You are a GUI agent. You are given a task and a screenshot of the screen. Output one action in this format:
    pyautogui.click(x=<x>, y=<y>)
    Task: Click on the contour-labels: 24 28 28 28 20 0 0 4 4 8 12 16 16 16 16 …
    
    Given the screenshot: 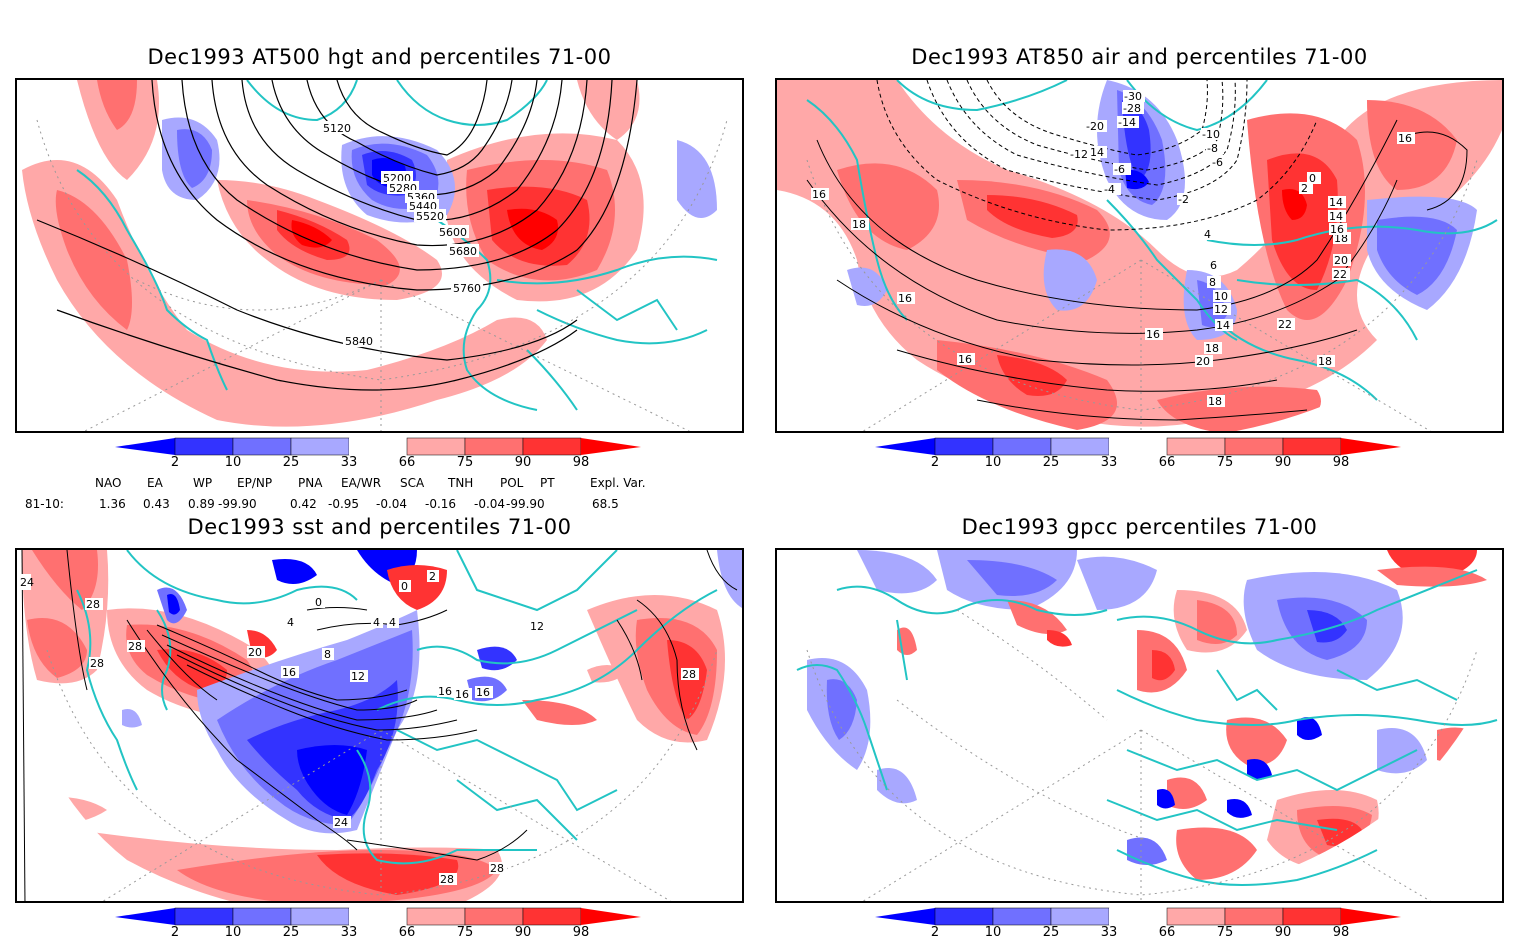 What is the action you would take?
    pyautogui.click(x=359, y=728)
    